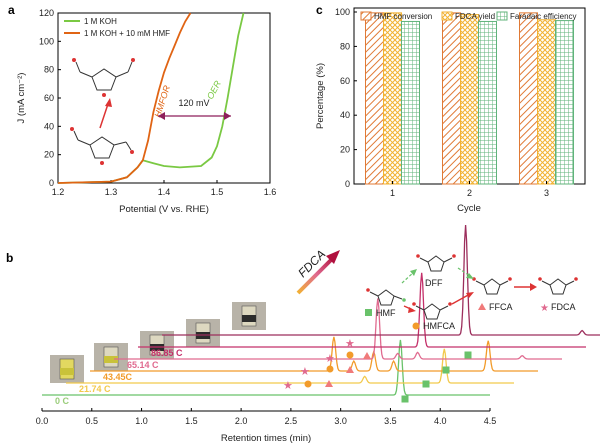 The width and height of the screenshot is (600, 445). What do you see at coordinates (482, 306) in the screenshot?
I see `legend-marker-ffca` at bounding box center [482, 306].